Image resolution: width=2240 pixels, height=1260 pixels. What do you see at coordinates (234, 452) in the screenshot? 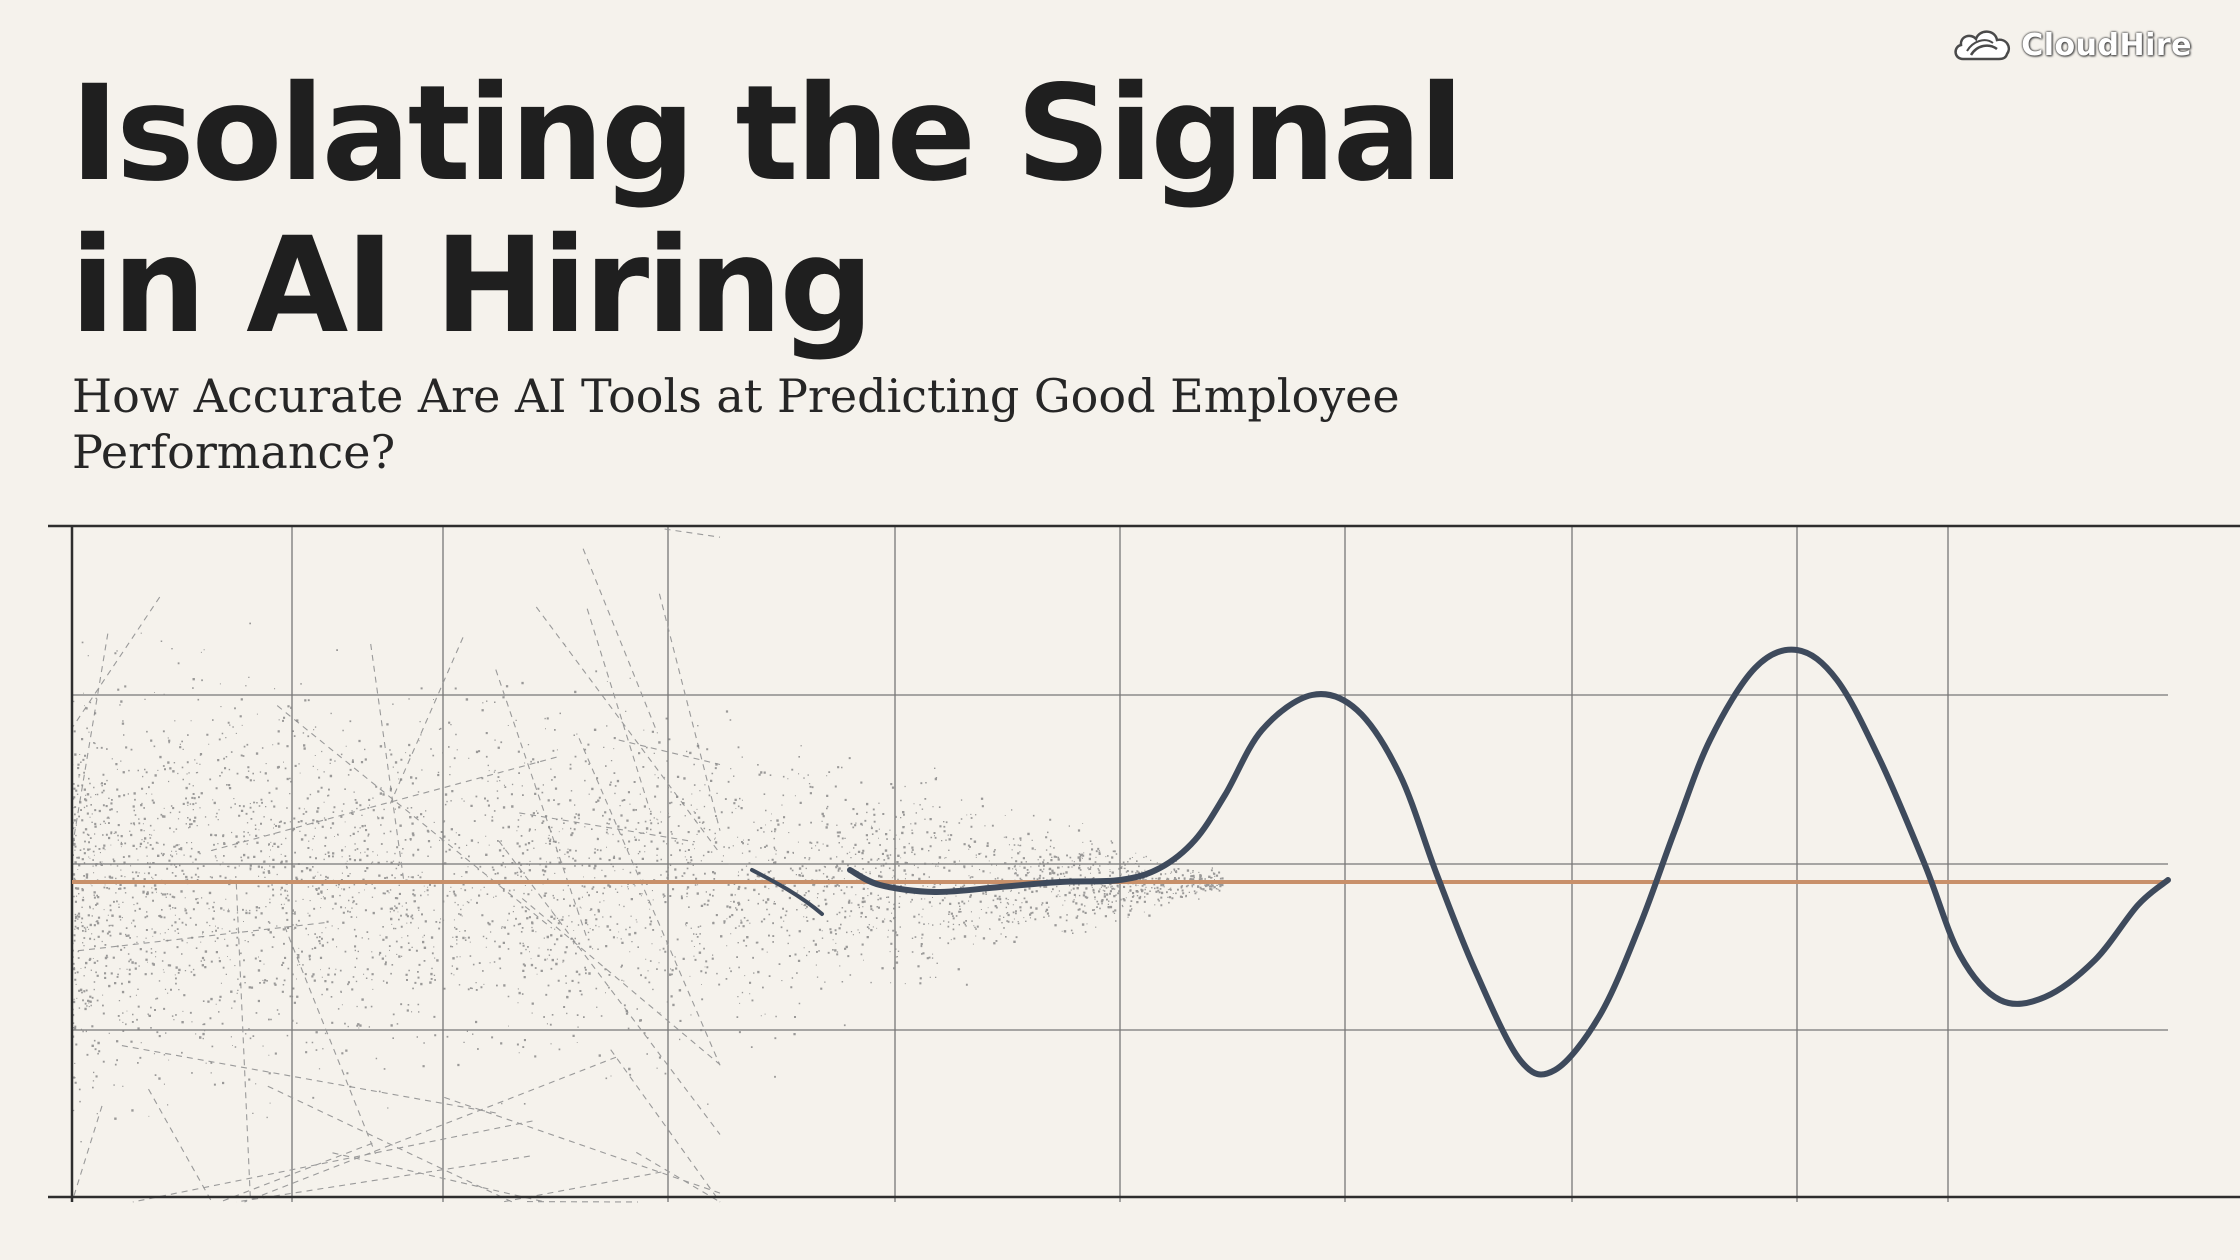
I see `subtitle-line-2: Performance?` at bounding box center [234, 452].